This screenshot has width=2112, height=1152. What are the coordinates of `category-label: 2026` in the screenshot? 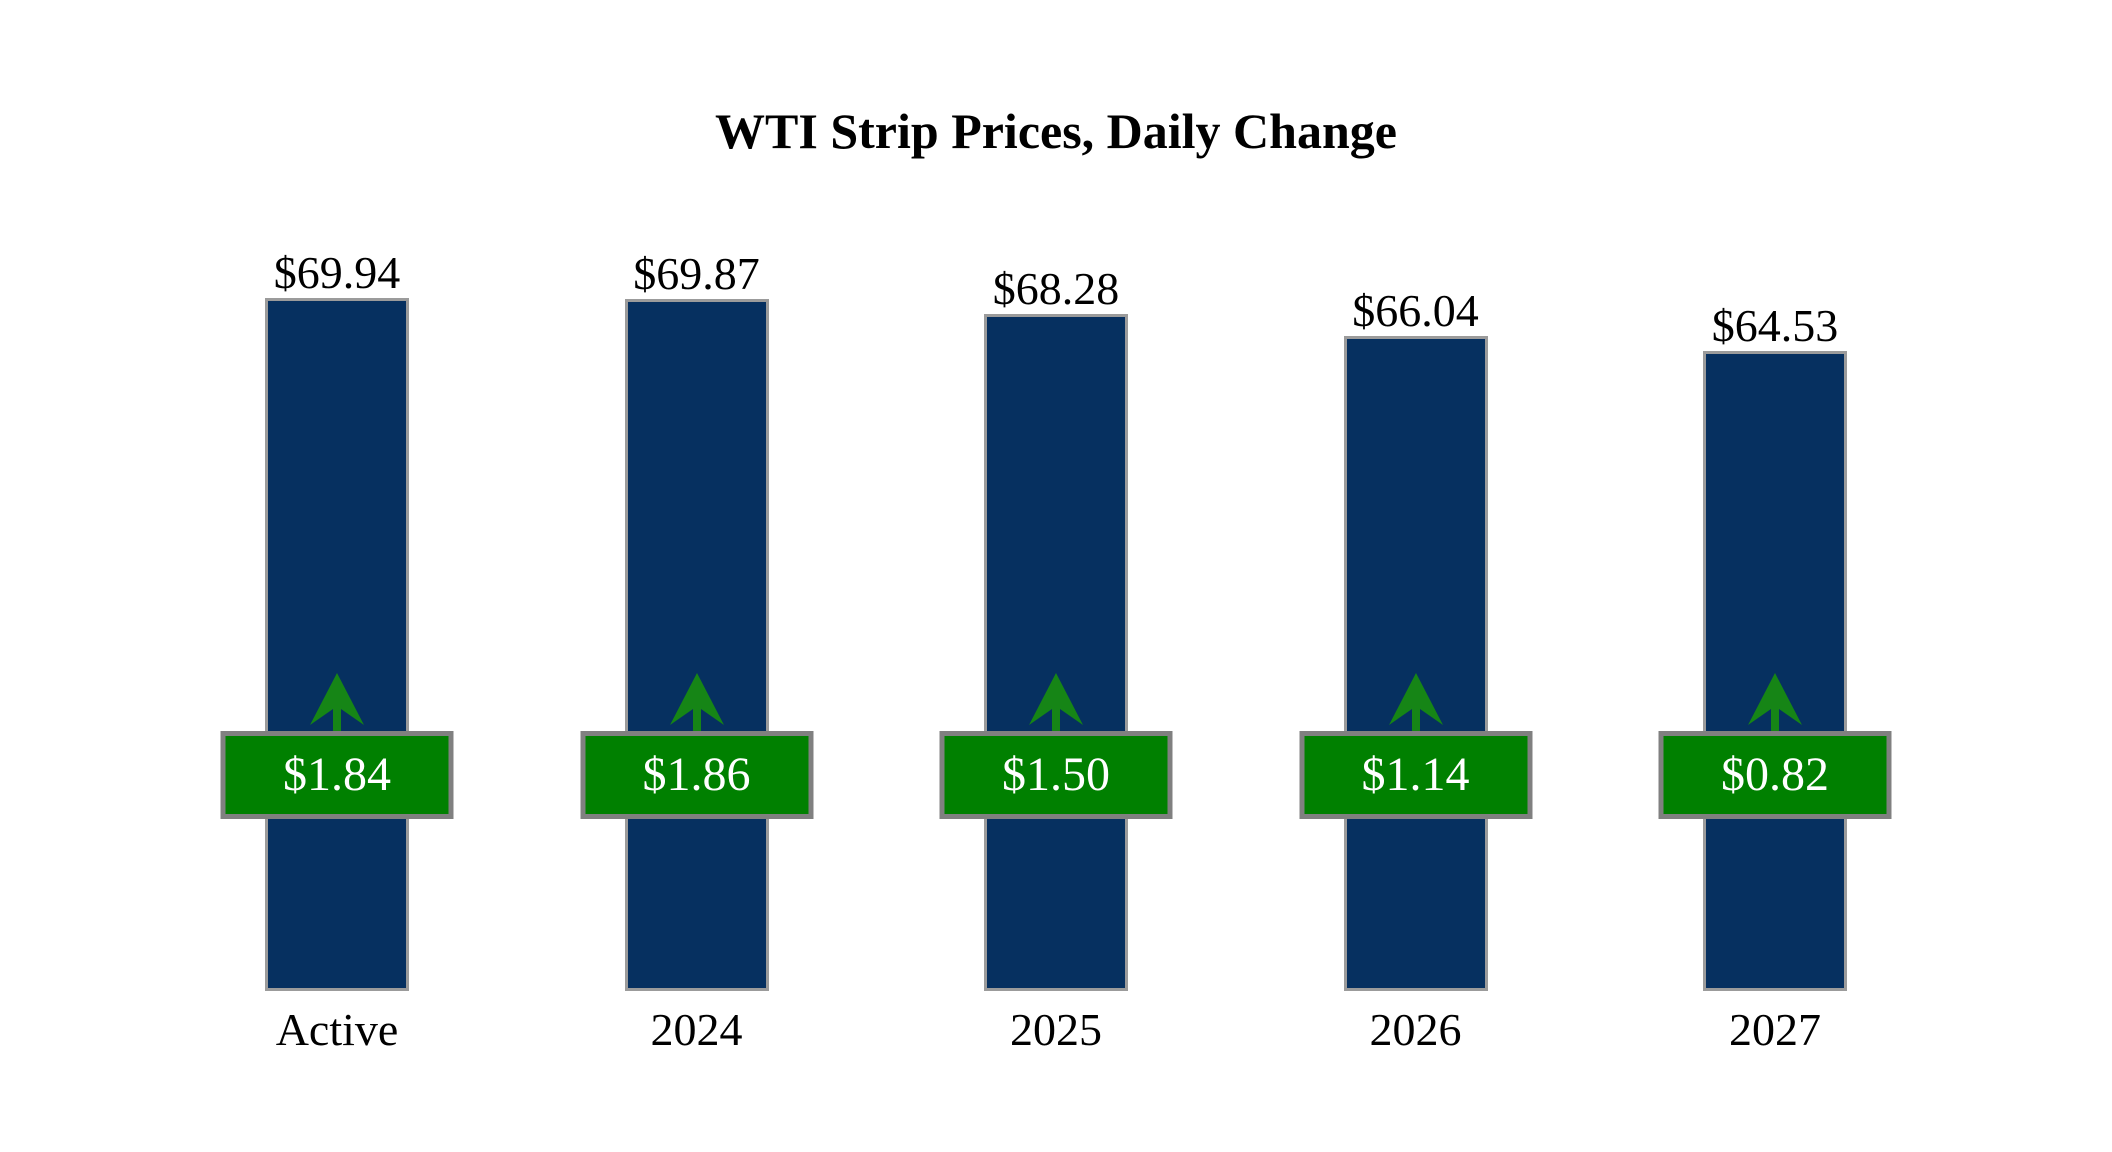 It's located at (1415, 1029).